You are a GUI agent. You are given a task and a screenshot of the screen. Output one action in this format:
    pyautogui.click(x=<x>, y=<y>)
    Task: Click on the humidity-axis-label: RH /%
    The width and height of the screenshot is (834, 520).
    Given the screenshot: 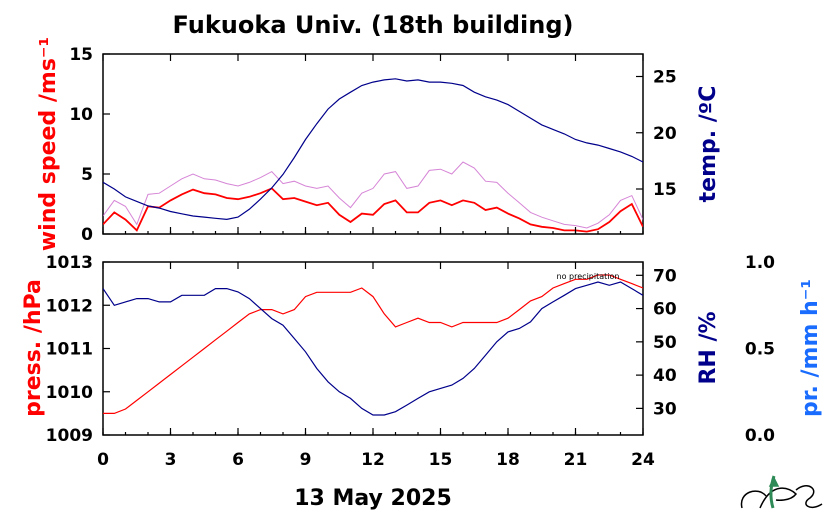 What is the action you would take?
    pyautogui.click(x=708, y=347)
    